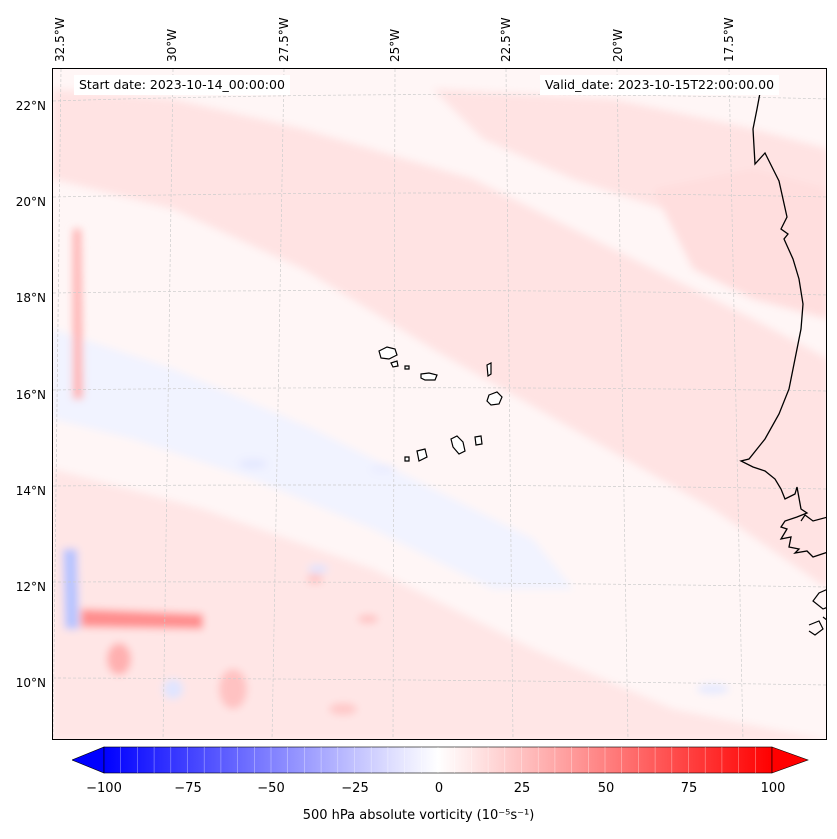 Image resolution: width=837 pixels, height=839 pixels. Describe the element at coordinates (30, 683) in the screenshot. I see `lat-label-10n: 10°N` at that location.